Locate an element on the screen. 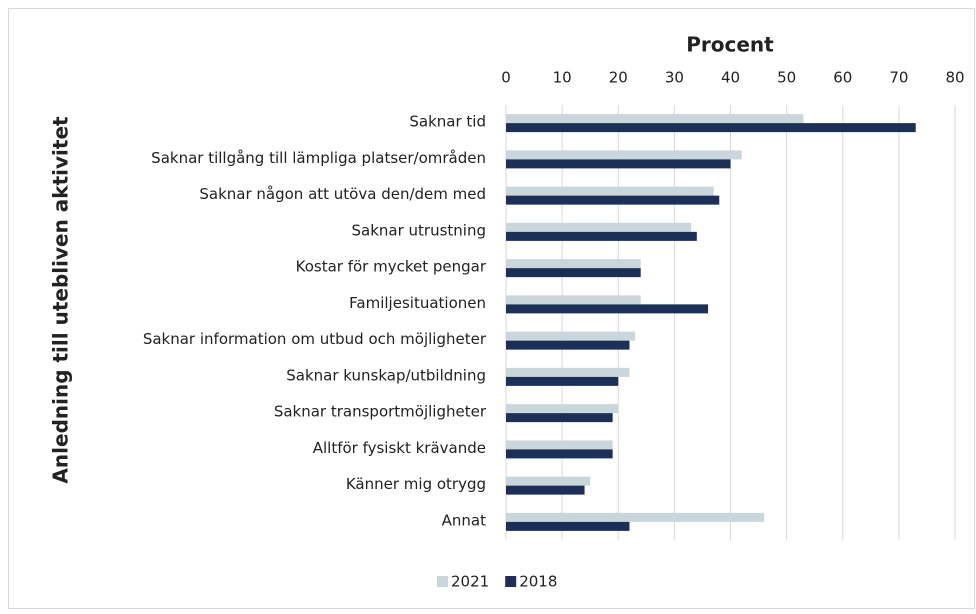 The width and height of the screenshot is (976, 614). y-tick-label: Saknar tid is located at coordinates (447, 122).